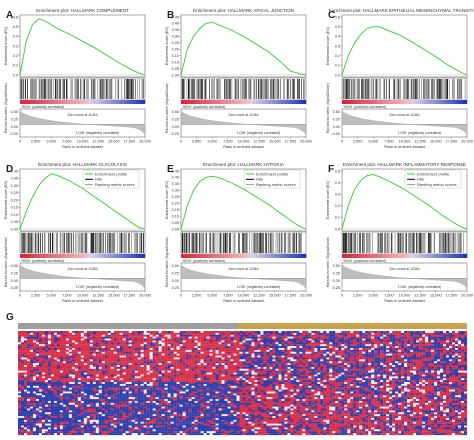 The height and width of the screenshot is (440, 474). I want to click on x-tick-label: 2,500, so click(197, 296).